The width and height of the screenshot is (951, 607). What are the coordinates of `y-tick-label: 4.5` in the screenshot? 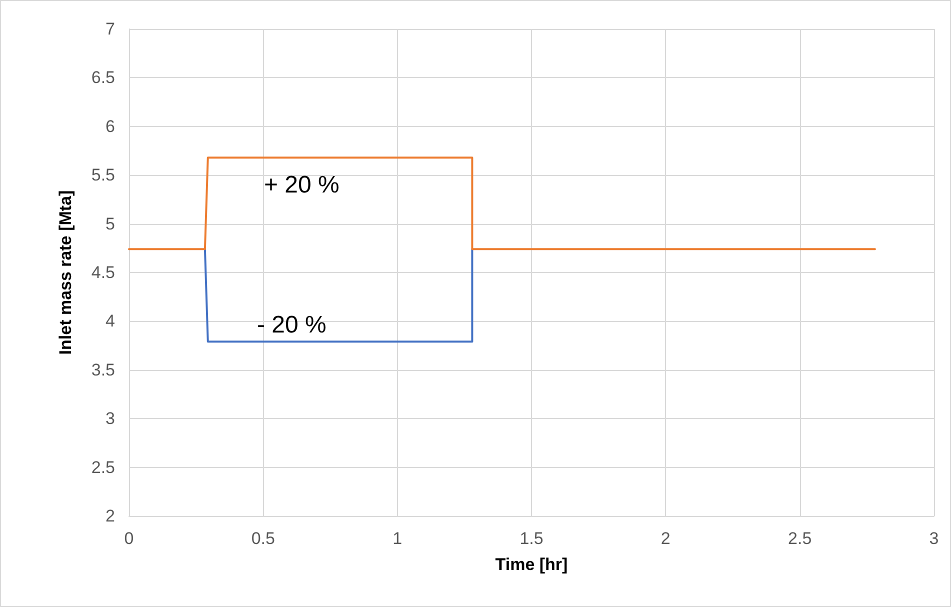 It's located at (103, 272).